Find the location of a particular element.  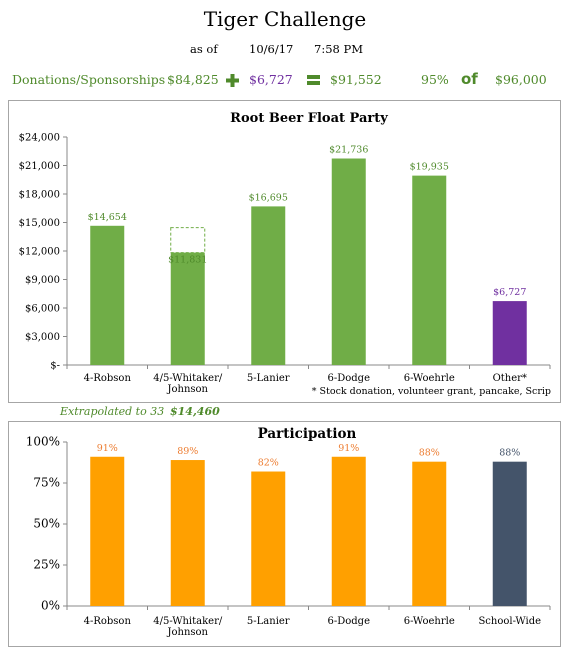

y-tick-label: 50% is located at coordinates (46, 524).